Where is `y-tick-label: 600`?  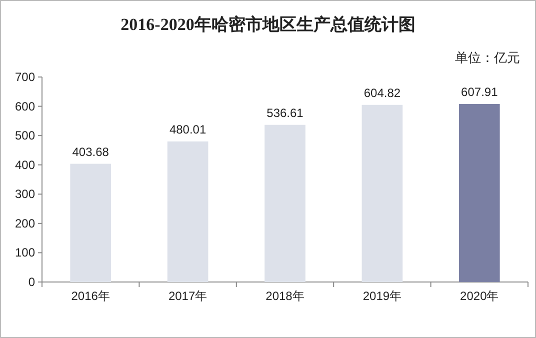 y-tick-label: 600 is located at coordinates (25, 106).